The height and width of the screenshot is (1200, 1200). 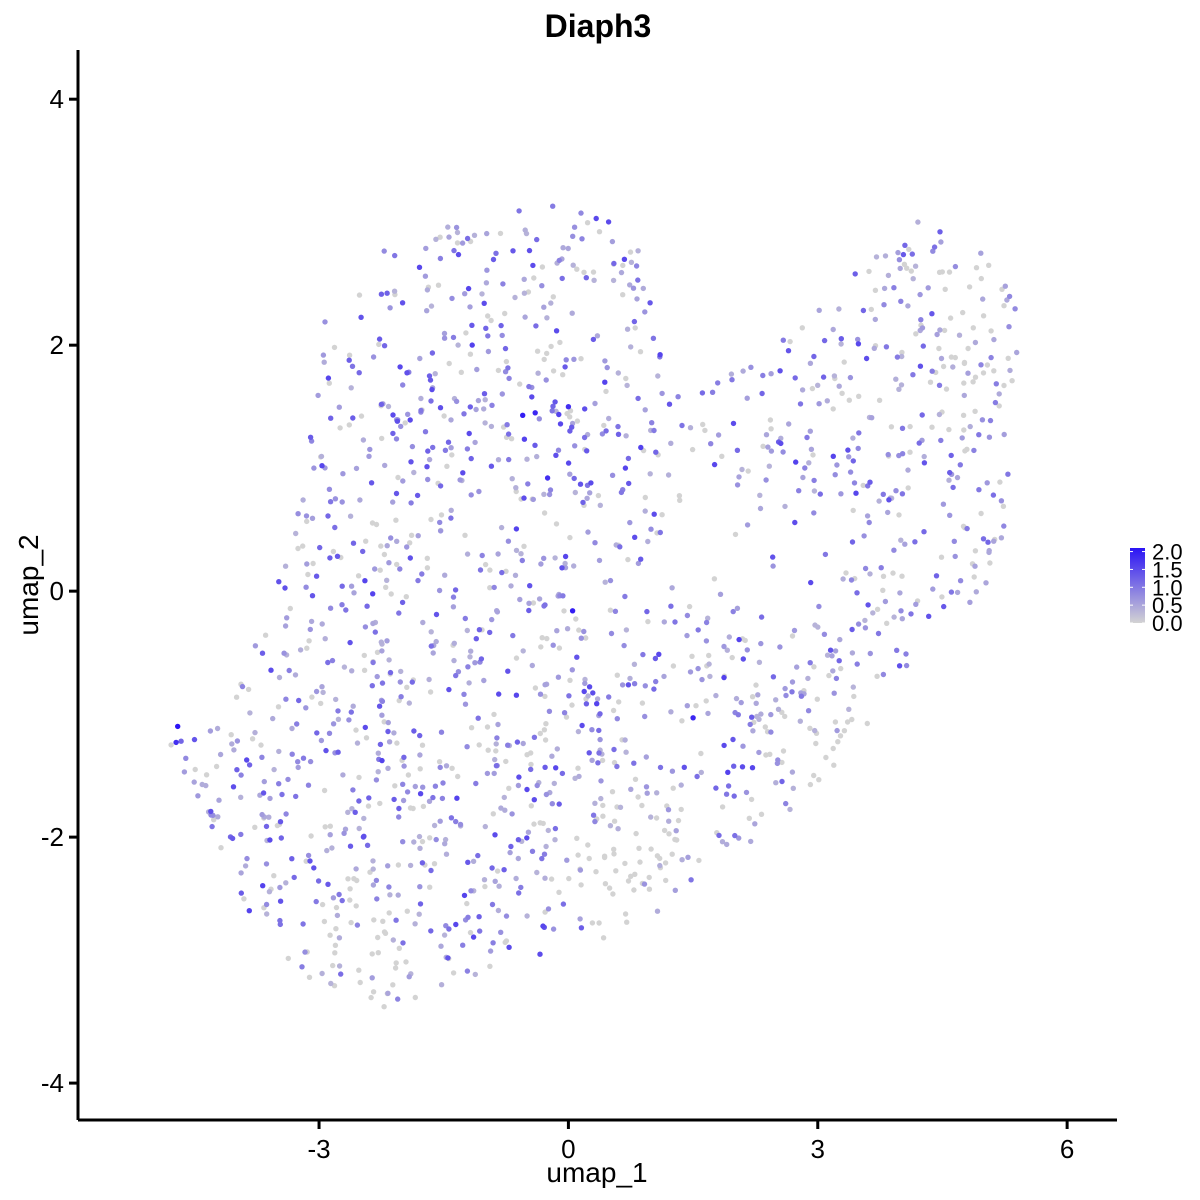 What do you see at coordinates (52, 1083) in the screenshot?
I see `y-tick-label: -4` at bounding box center [52, 1083].